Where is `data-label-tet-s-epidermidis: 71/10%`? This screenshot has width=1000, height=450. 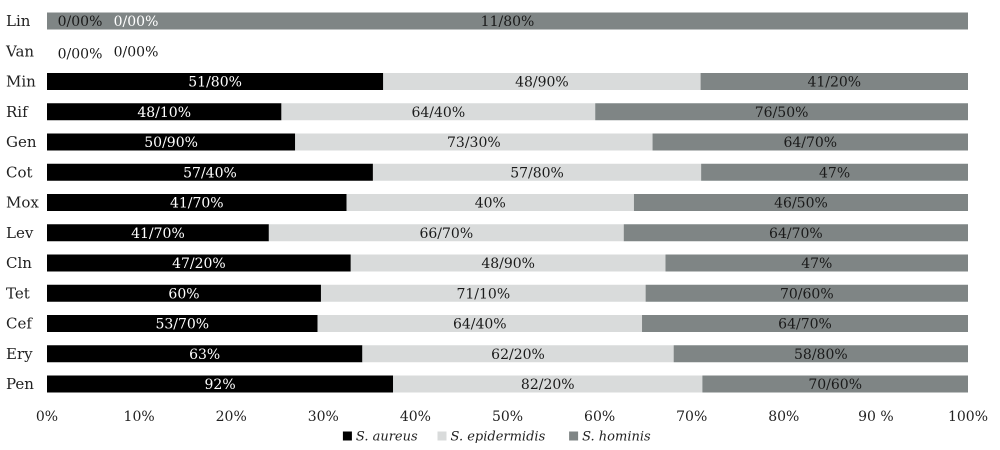 data-label-tet-s-epidermidis: 71/10% is located at coordinates (483, 294).